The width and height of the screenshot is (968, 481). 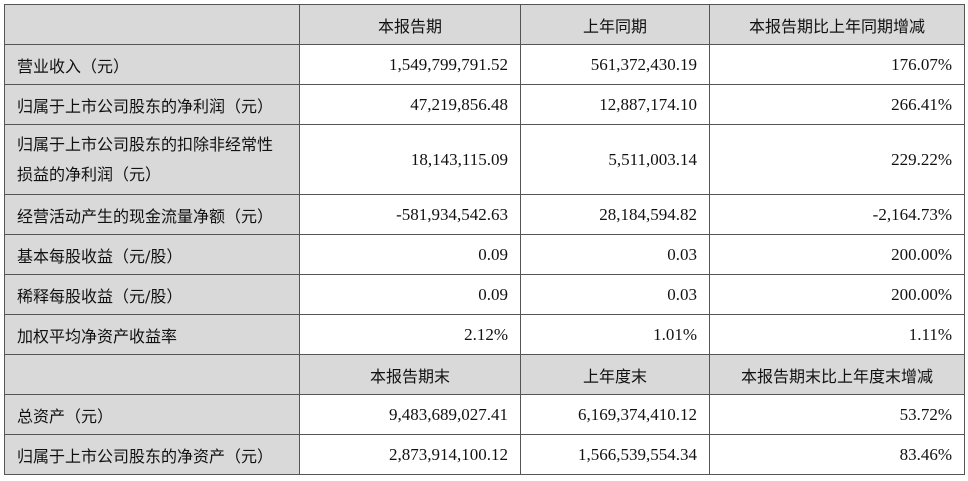 I want to click on change-value: 83.46%, so click(x=837, y=454).